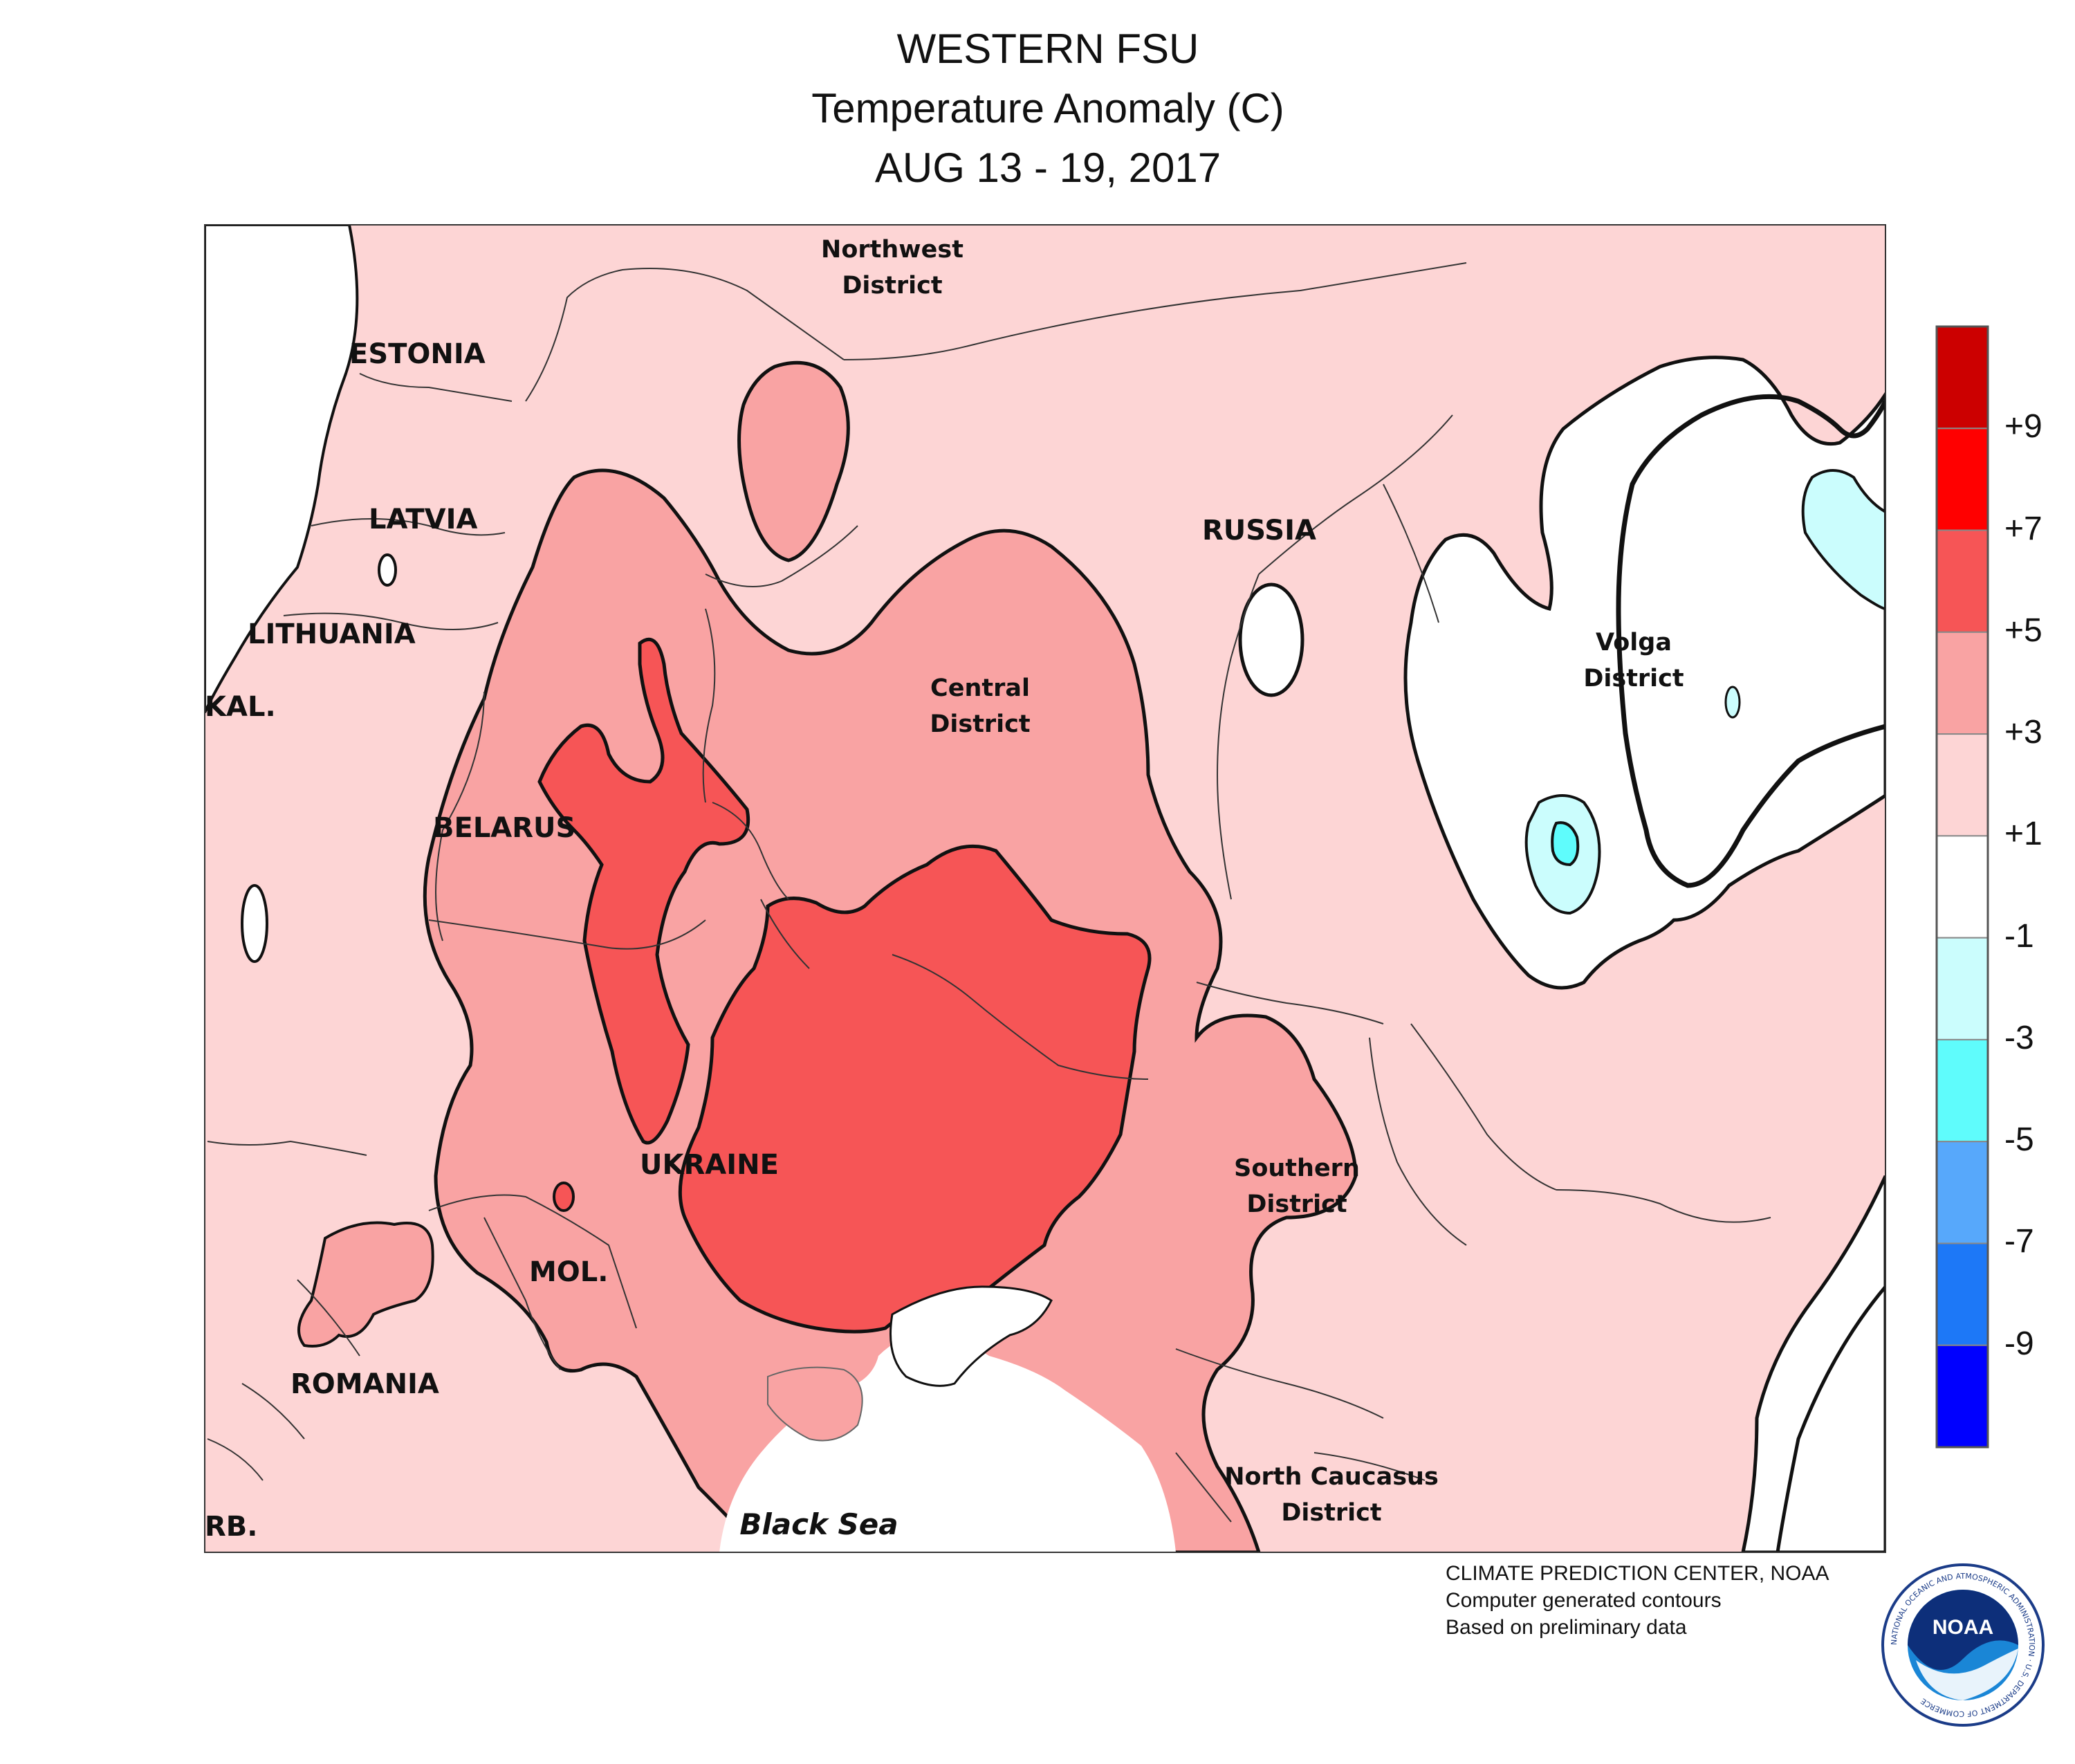 This screenshot has width=2075, height=1764. I want to click on label-kaliningrad: KAL., so click(240, 707).